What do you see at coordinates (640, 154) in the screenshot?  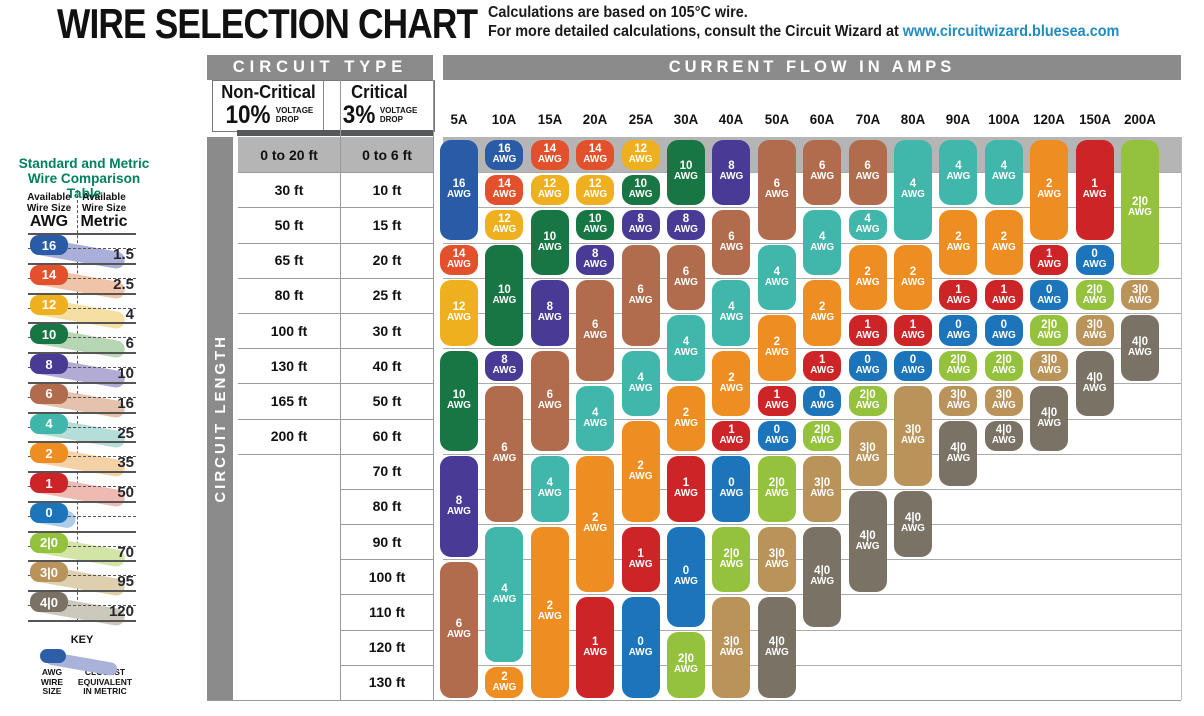 I see `wire-pill-25A-12: 12 AWG` at bounding box center [640, 154].